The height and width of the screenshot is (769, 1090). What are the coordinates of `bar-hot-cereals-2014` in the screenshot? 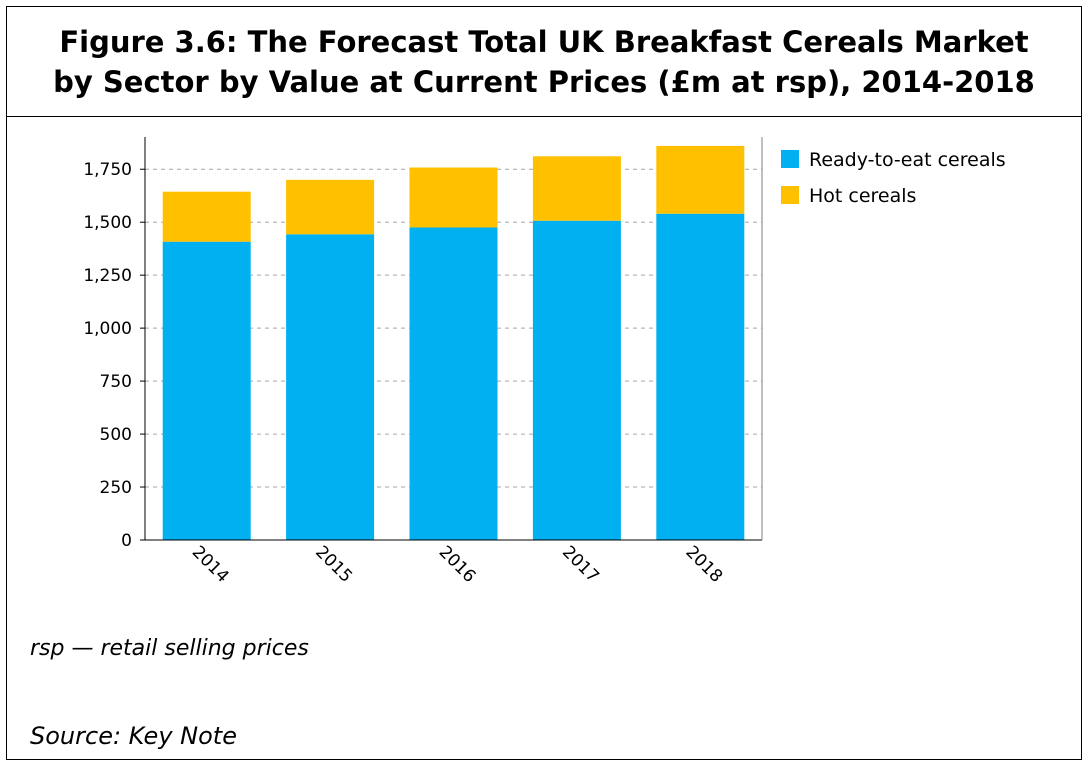 It's located at (206, 216).